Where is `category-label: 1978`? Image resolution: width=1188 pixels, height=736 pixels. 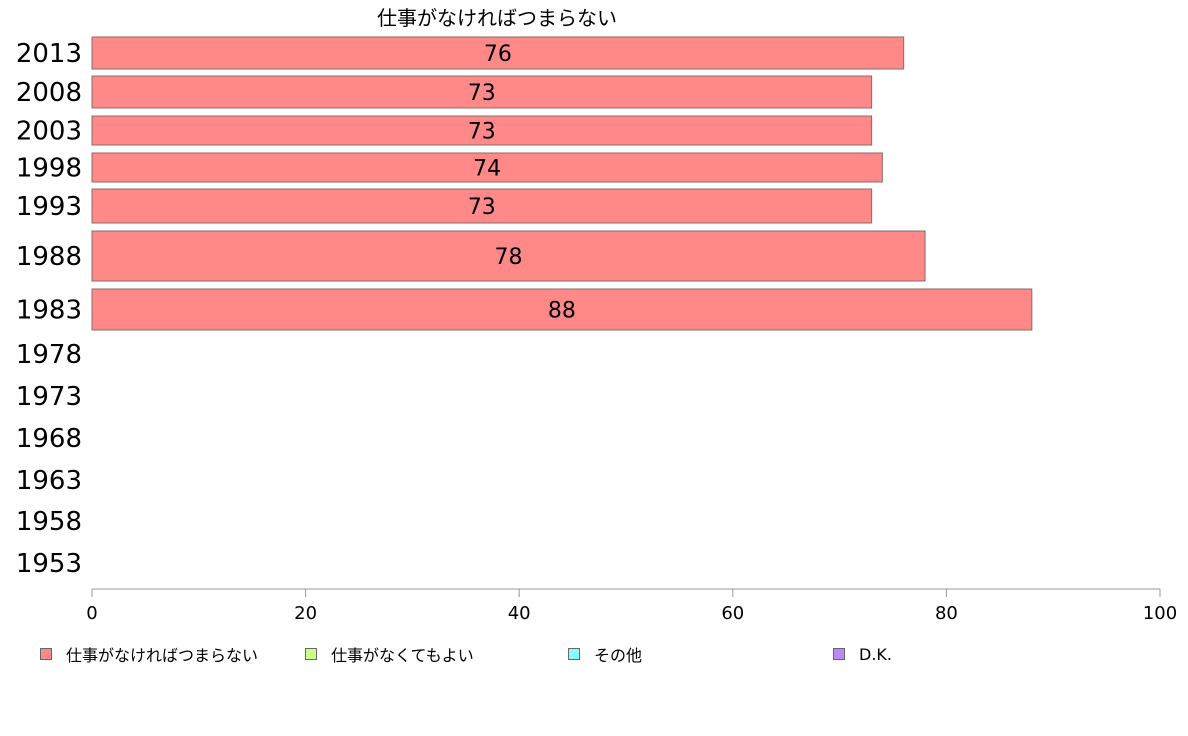 category-label: 1978 is located at coordinates (49, 355).